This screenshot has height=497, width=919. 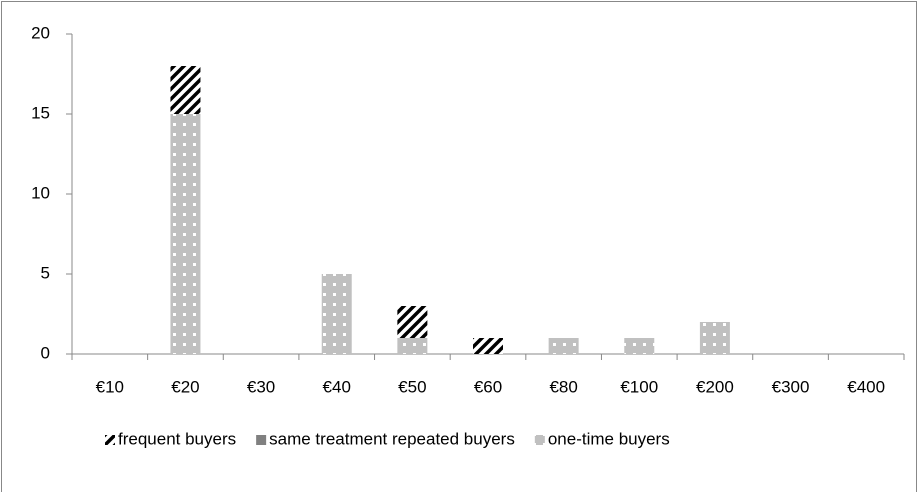 What do you see at coordinates (45, 272) in the screenshot?
I see `y-tick-label: 5` at bounding box center [45, 272].